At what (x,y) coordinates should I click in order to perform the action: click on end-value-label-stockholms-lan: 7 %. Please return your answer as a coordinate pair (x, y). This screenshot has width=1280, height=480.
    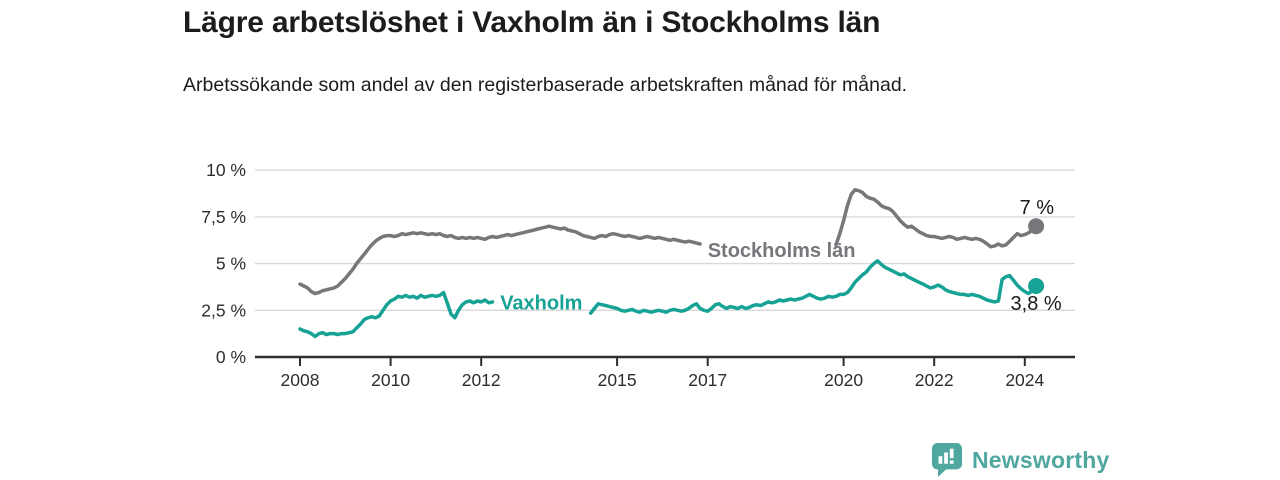
    Looking at the image, I should click on (1037, 208).